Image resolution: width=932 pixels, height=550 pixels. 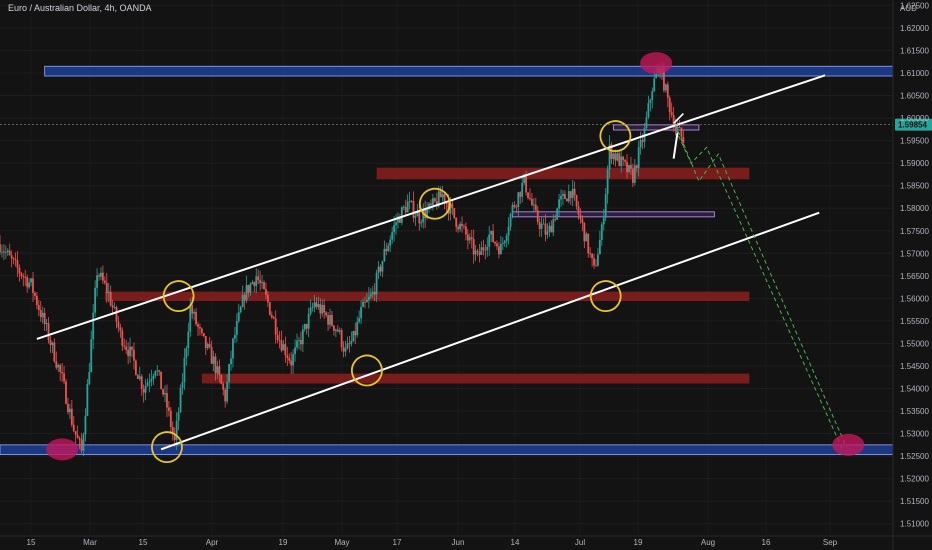 I want to click on price-crosshair: 1.59854, so click(x=466, y=124).